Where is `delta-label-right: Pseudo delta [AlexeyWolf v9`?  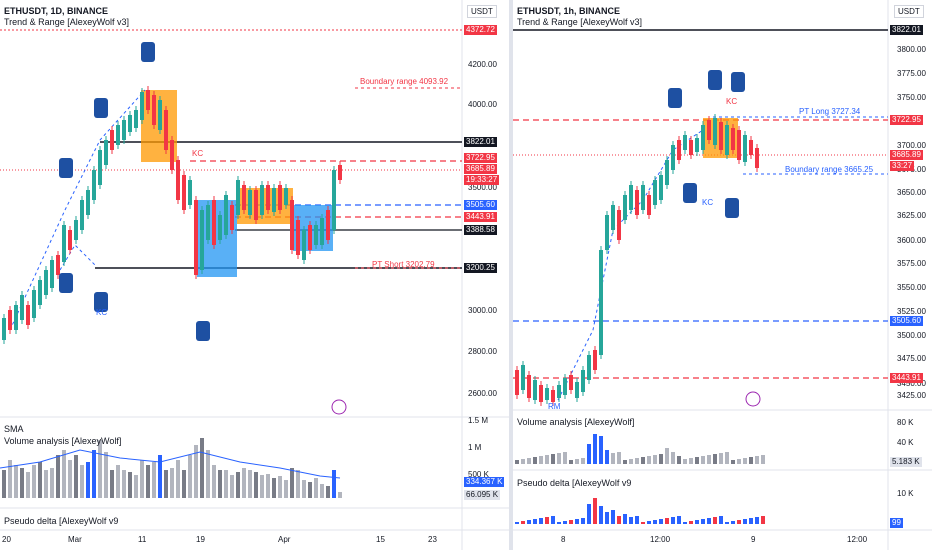 delta-label-right: Pseudo delta [AlexeyWolf v9 is located at coordinates (574, 483).